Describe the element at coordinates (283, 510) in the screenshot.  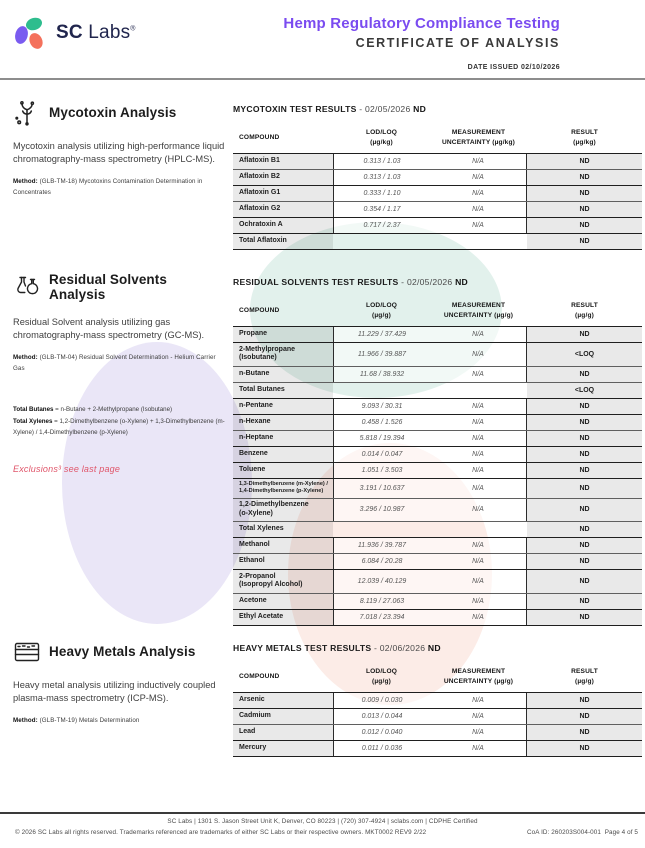
I see `compound-cell: 1,2-Dimethylbenzene (o-Xylene)` at that location.